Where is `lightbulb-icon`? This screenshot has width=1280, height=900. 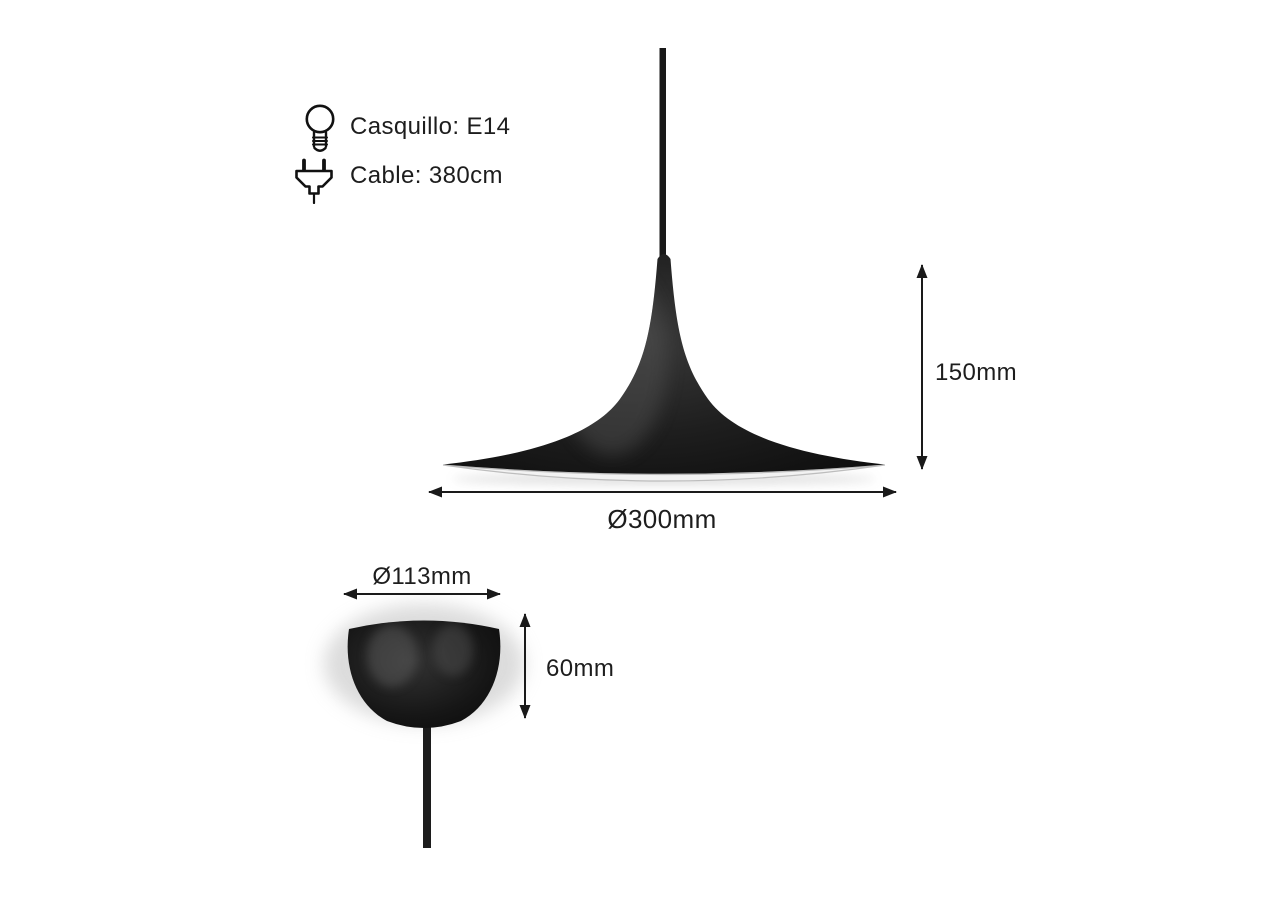
lightbulb-icon is located at coordinates (320, 128).